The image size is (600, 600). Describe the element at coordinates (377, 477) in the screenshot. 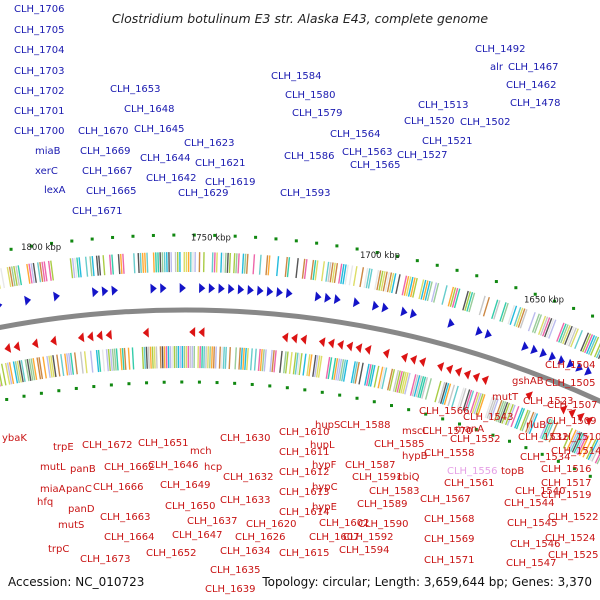

I see `reverse-gene-label: CLH_1591` at that location.